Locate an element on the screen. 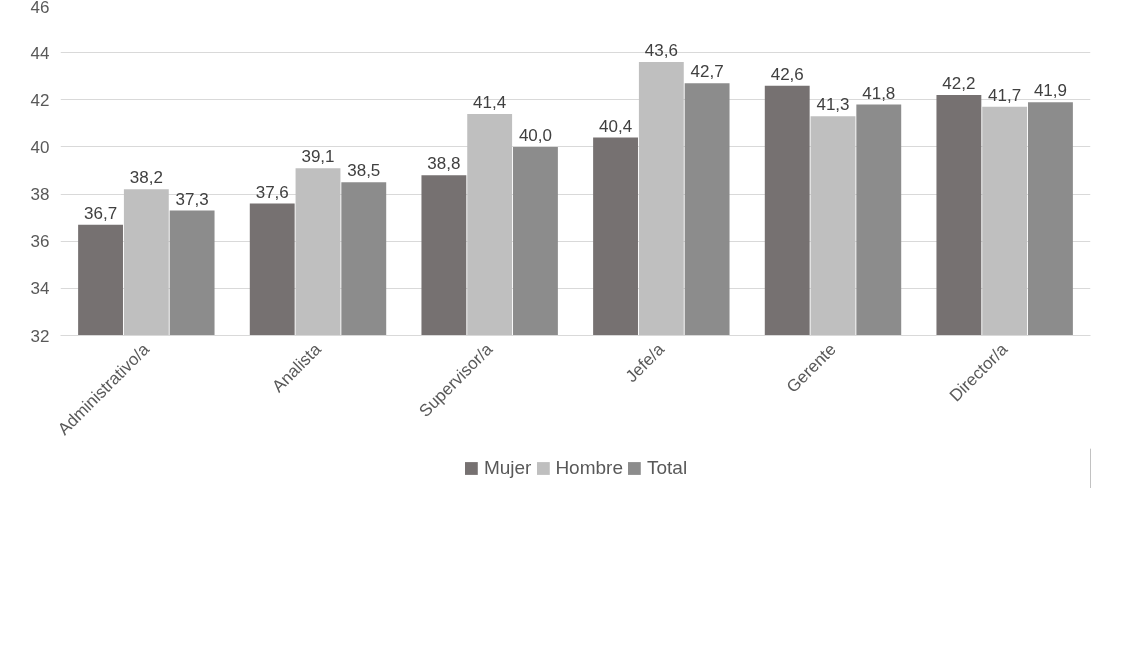 The width and height of the screenshot is (1132, 648). data-label: 37,6 is located at coordinates (272, 192).